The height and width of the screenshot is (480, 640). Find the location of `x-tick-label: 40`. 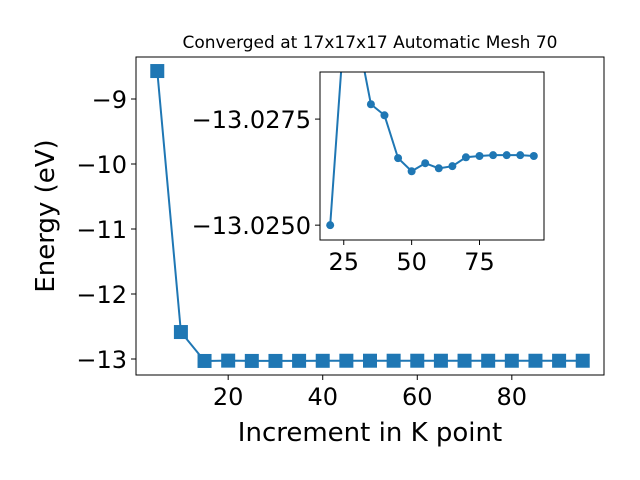

x-tick-label: 40 is located at coordinates (322, 397).